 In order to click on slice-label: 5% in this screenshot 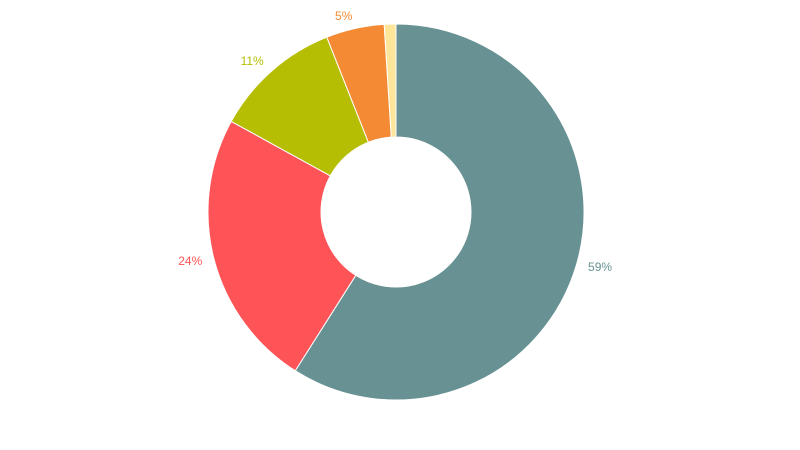, I will do `click(344, 16)`.